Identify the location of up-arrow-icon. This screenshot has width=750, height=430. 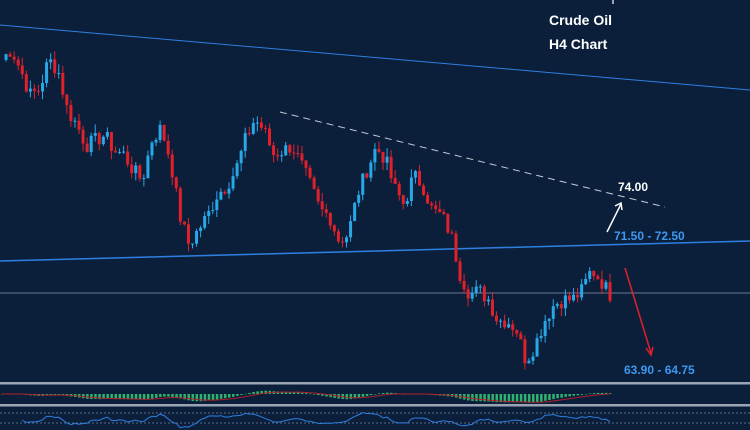
(614, 217).